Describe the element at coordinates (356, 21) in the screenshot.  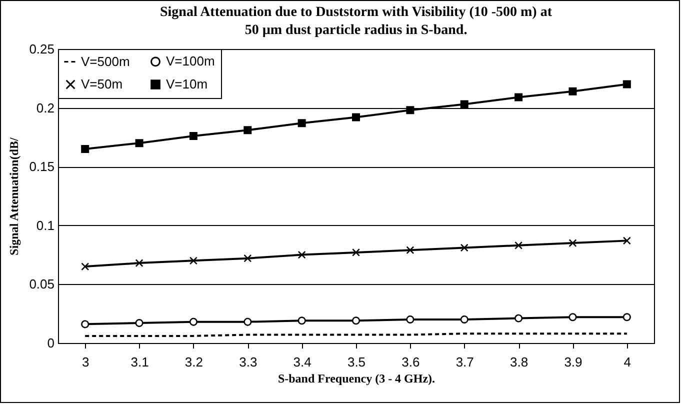
I see `chart-title: Signal Attenuation due to Duststorm with Visibility (10 -500 m) at 50 µm dust particle radius in S-band.` at that location.